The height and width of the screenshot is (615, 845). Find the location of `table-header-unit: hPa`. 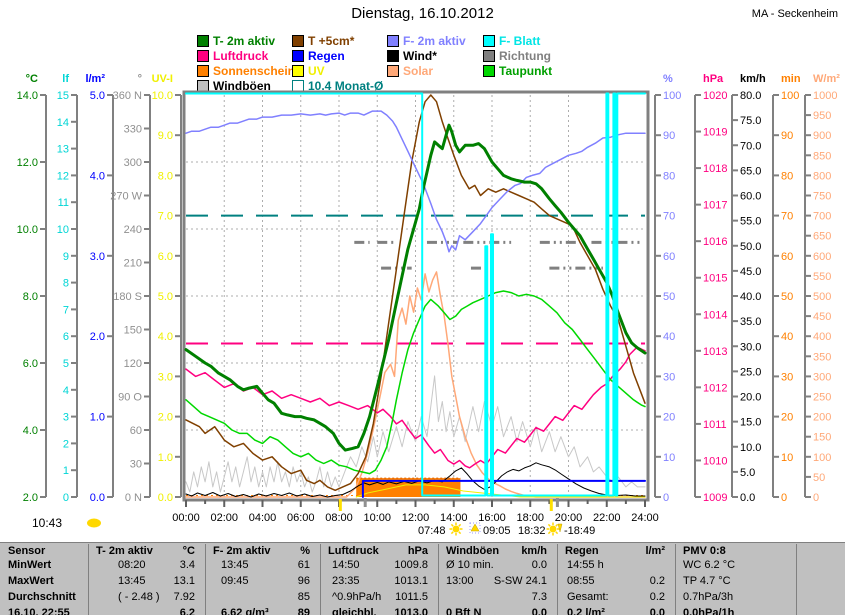

table-header-unit: hPa is located at coordinates (417, 551).